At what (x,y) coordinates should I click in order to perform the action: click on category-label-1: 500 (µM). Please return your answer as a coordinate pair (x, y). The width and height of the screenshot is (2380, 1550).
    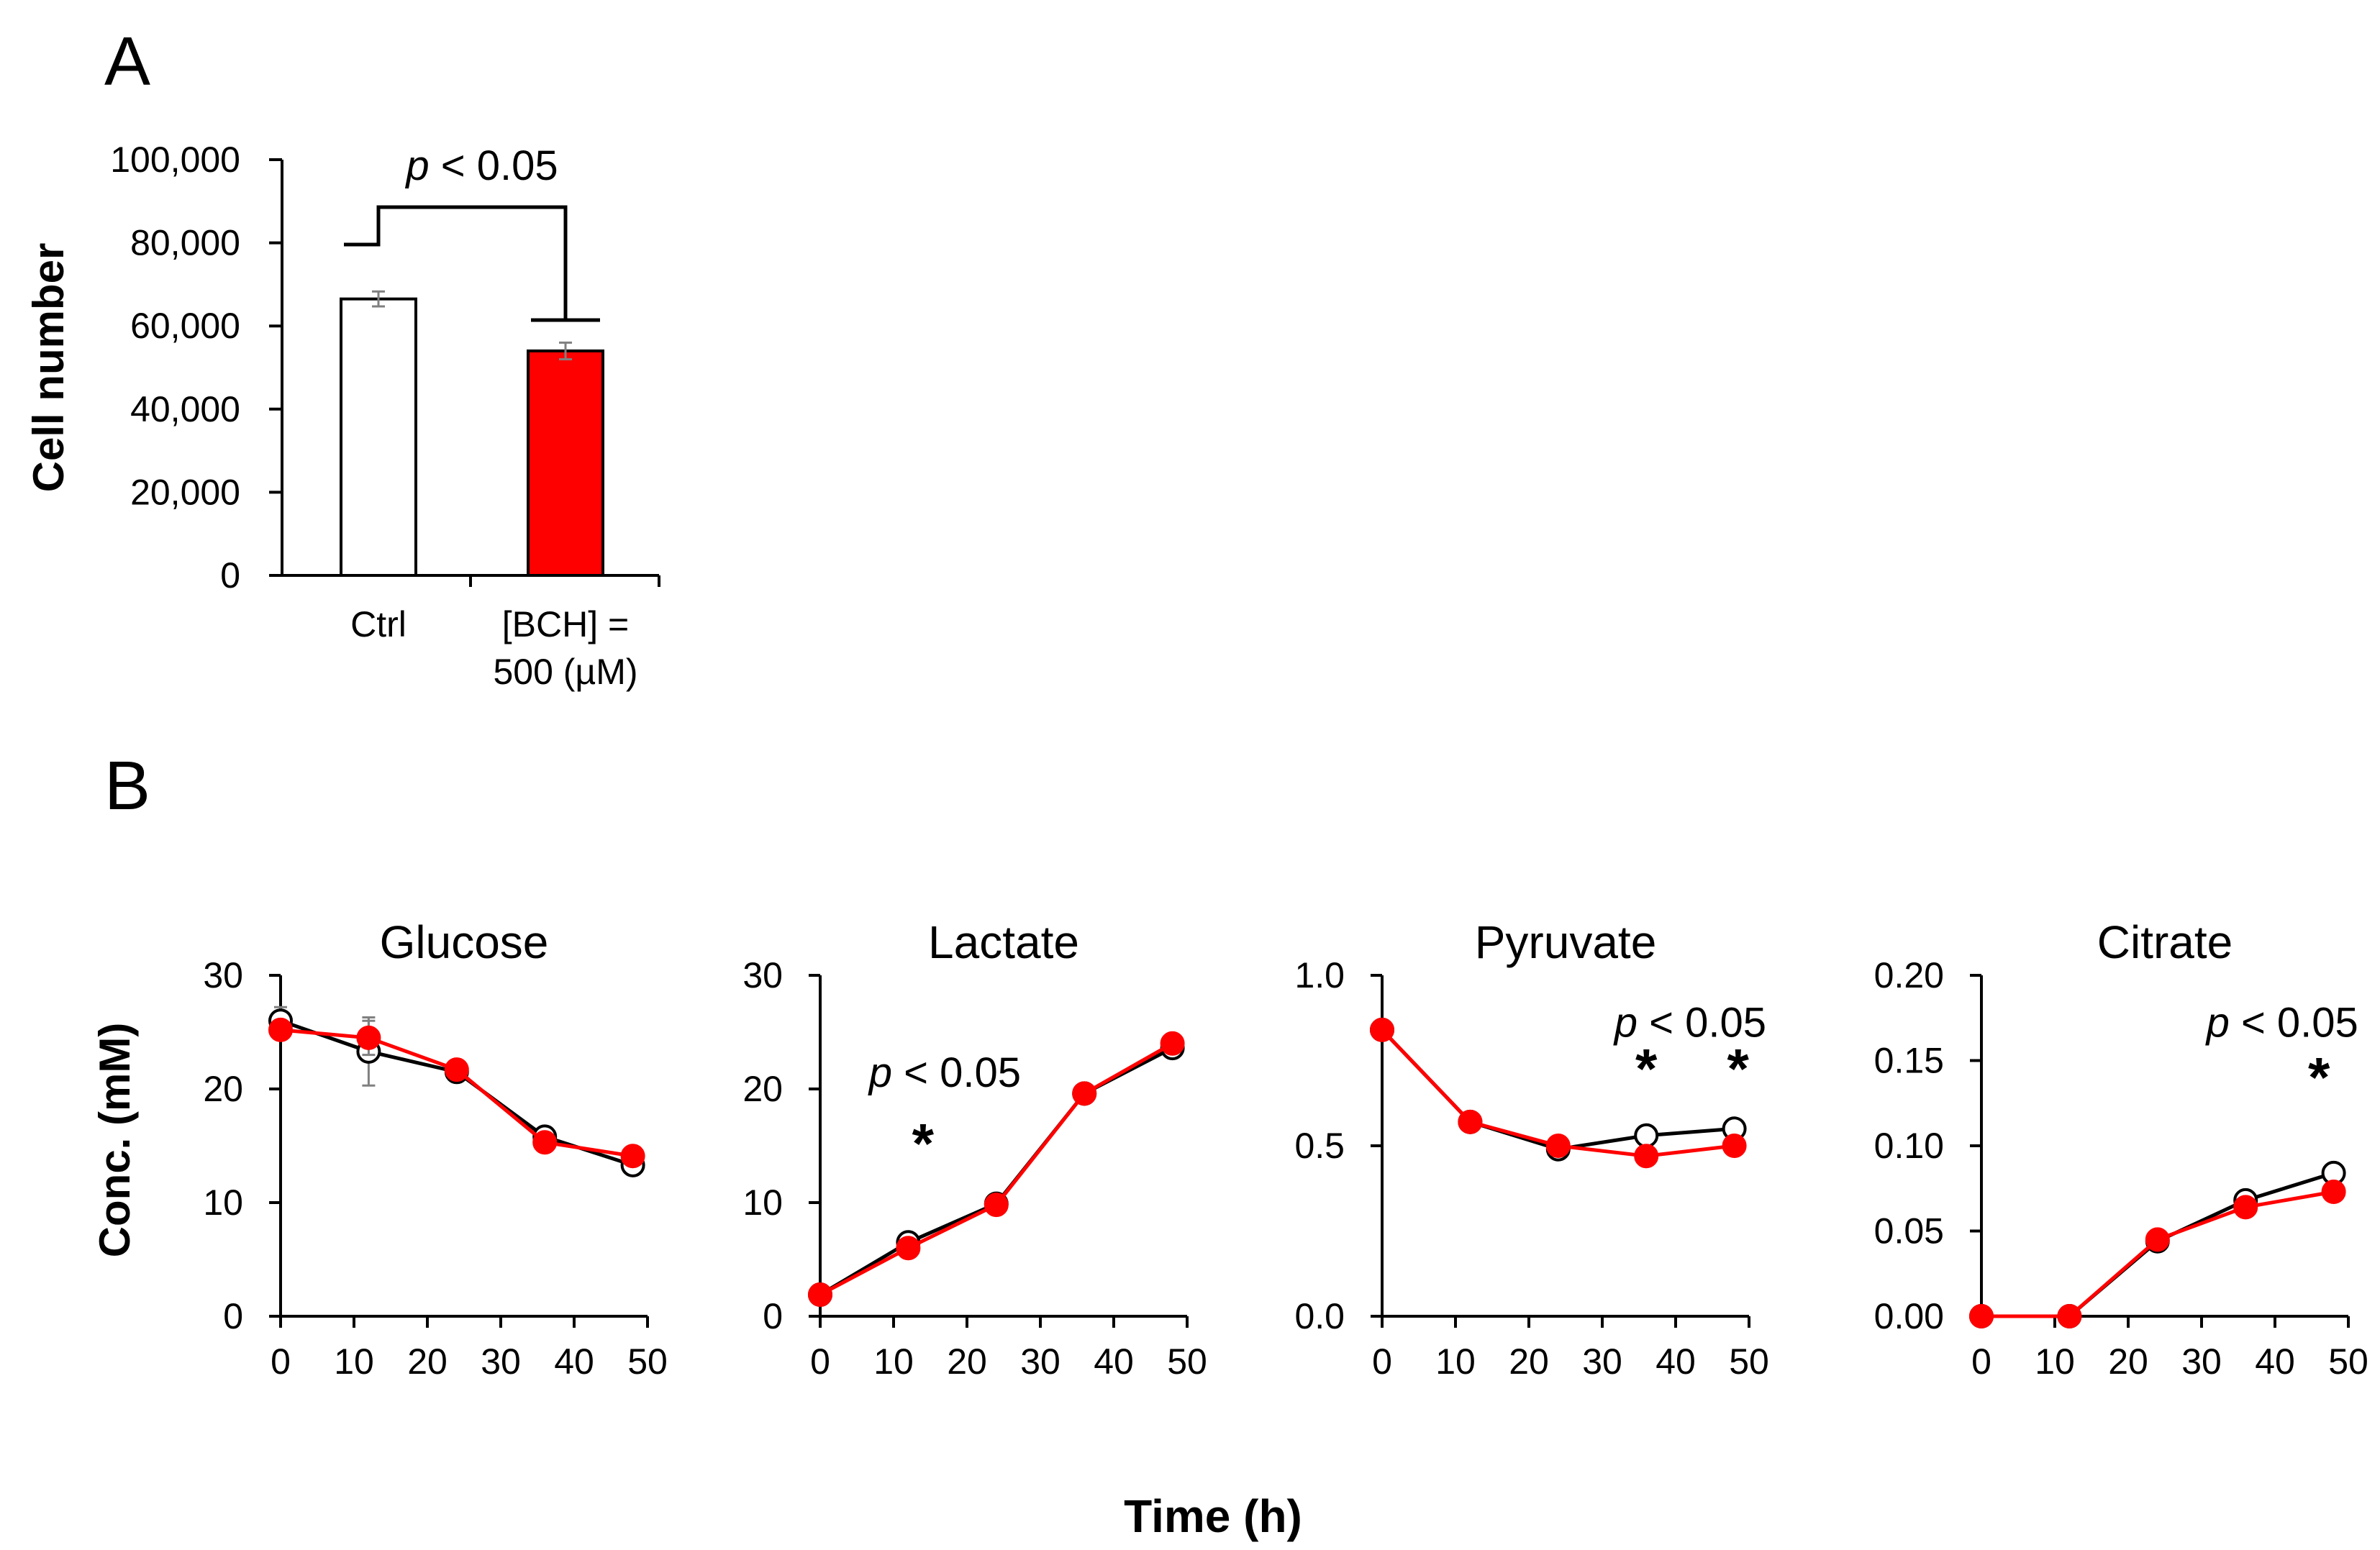
    Looking at the image, I should click on (565, 672).